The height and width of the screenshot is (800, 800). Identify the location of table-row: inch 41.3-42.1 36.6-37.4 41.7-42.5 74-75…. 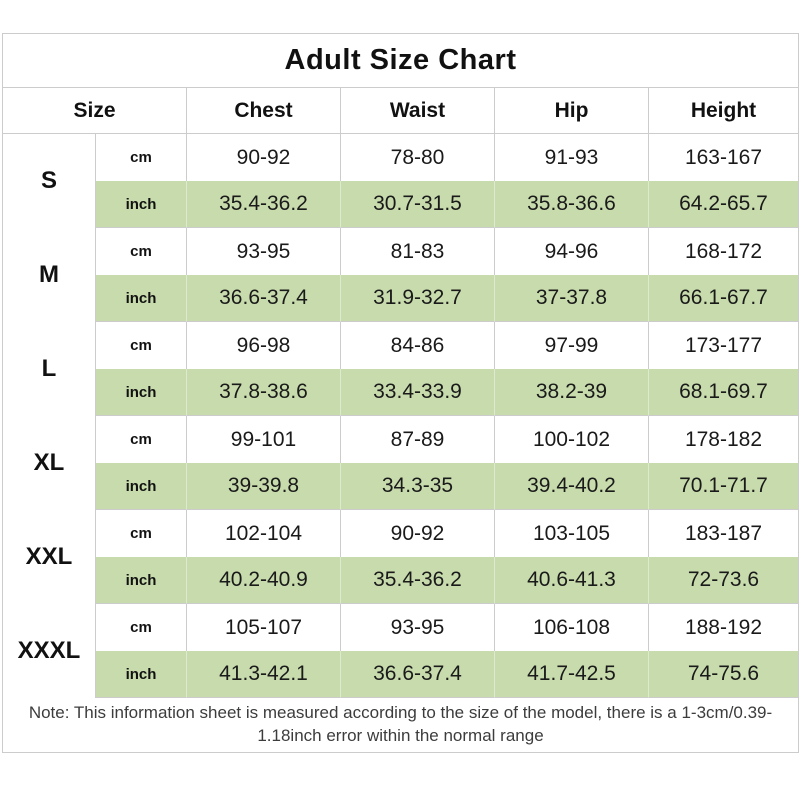
(401, 674).